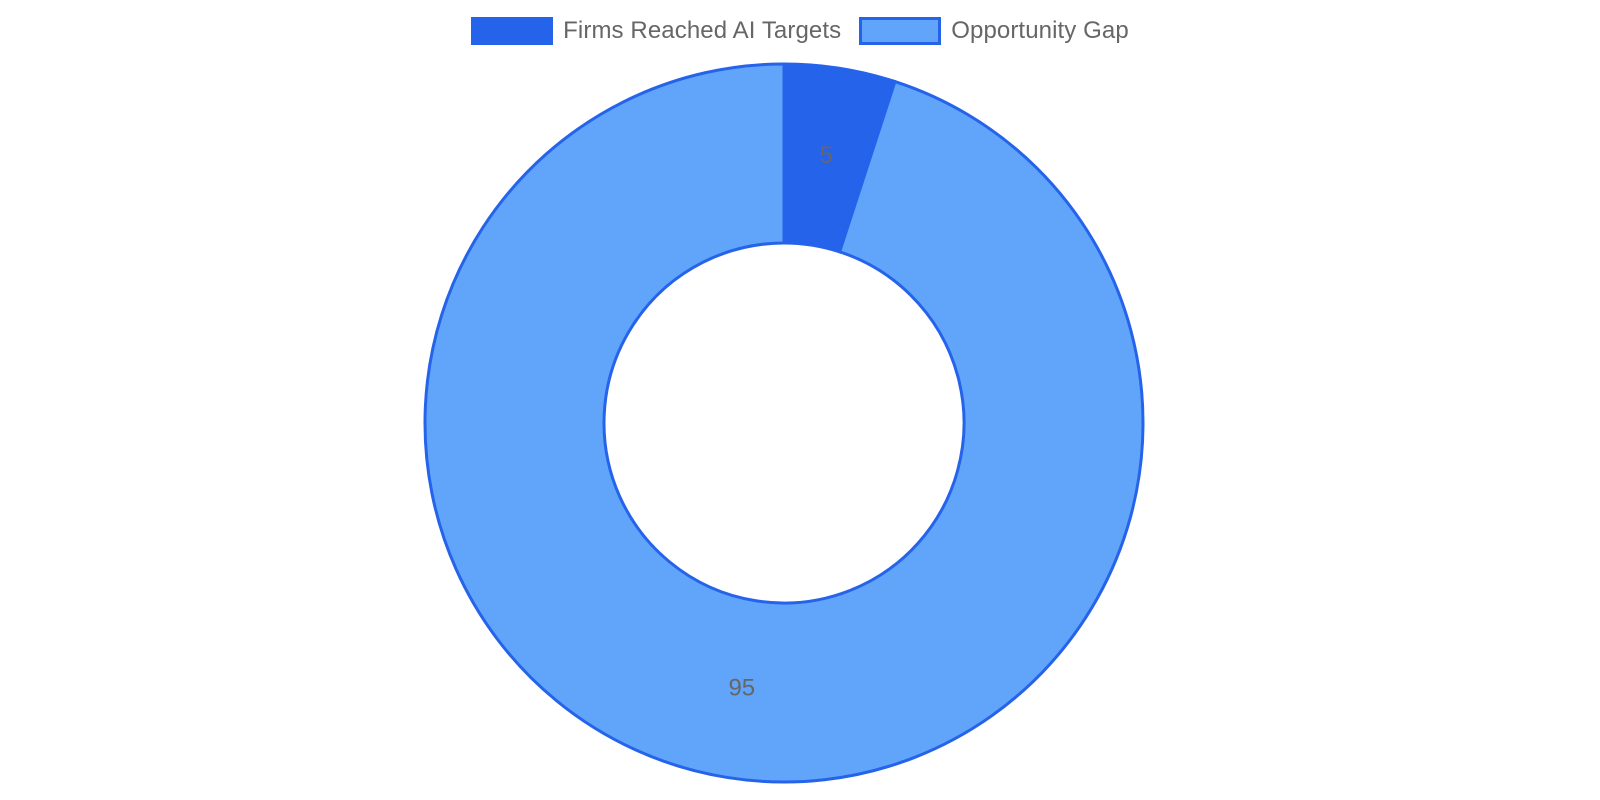 The width and height of the screenshot is (1600, 800). What do you see at coordinates (702, 30) in the screenshot?
I see `legend-label-firms-reached-ai-targets: Firms Reached AI Targets` at bounding box center [702, 30].